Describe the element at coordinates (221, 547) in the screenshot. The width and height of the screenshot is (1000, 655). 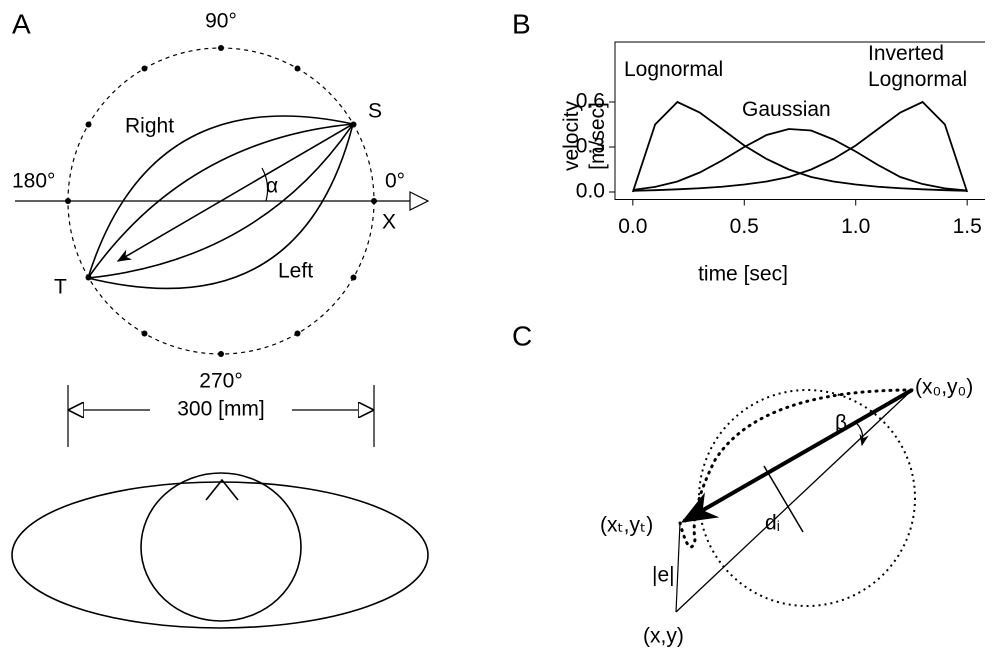
I see `subject-outline` at that location.